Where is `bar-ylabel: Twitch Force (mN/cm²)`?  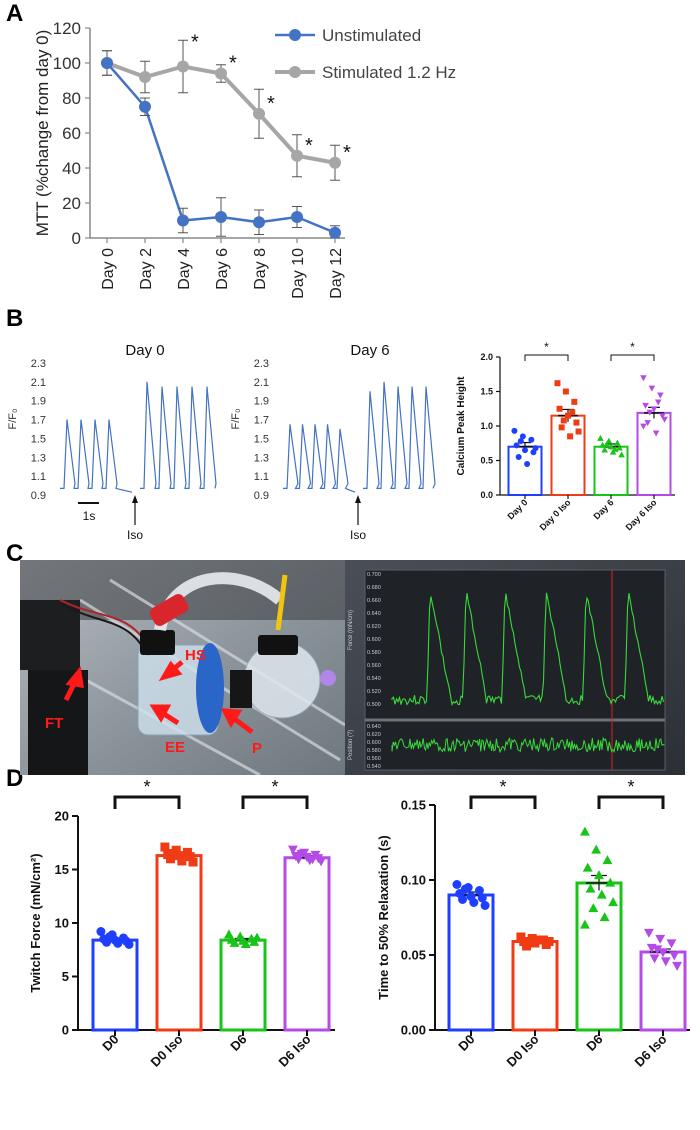 bar-ylabel: Twitch Force (mN/cm²) is located at coordinates (35, 922).